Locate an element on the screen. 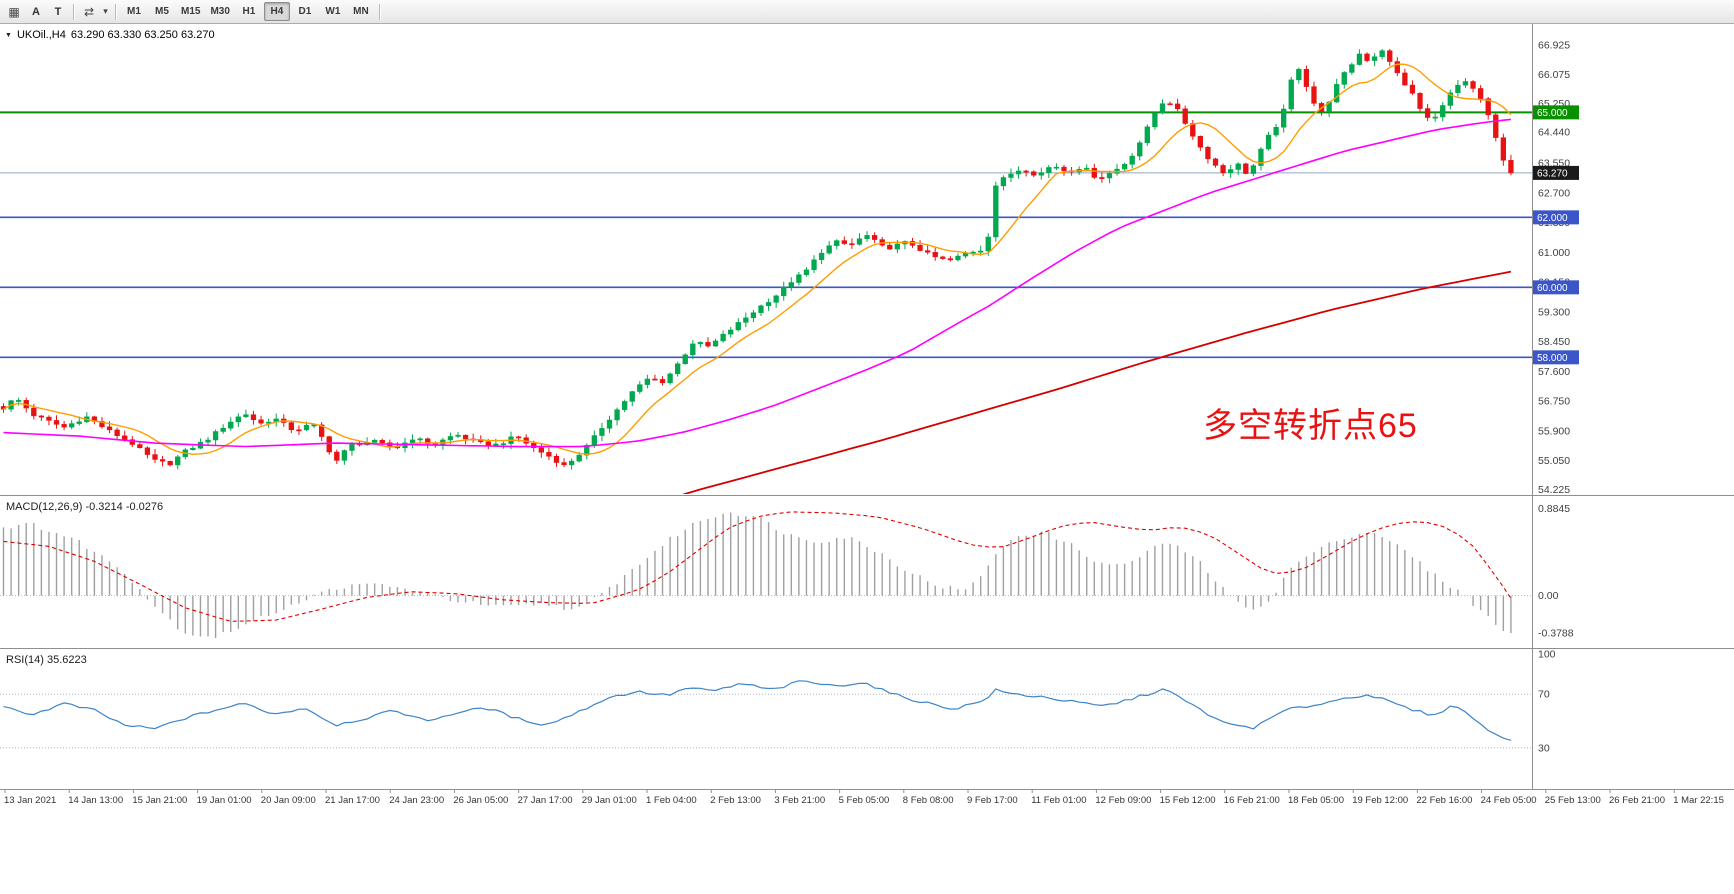 The image size is (1734, 894). timeframe-button-m1: M1 is located at coordinates (134, 11).